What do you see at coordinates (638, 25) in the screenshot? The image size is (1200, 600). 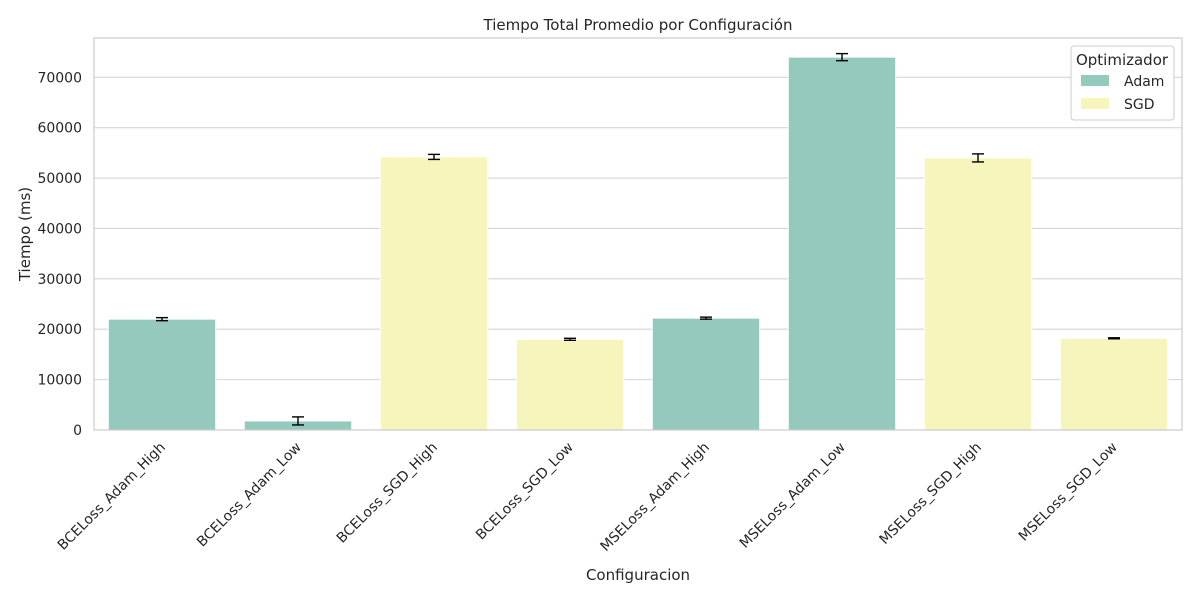 I see `chart-title: Tiempo Total Promedio por Configuración` at bounding box center [638, 25].